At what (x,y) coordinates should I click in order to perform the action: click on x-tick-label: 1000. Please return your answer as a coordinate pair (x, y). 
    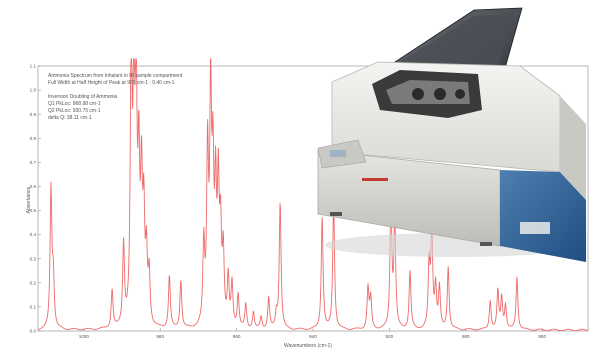
    Looking at the image, I should click on (84, 336).